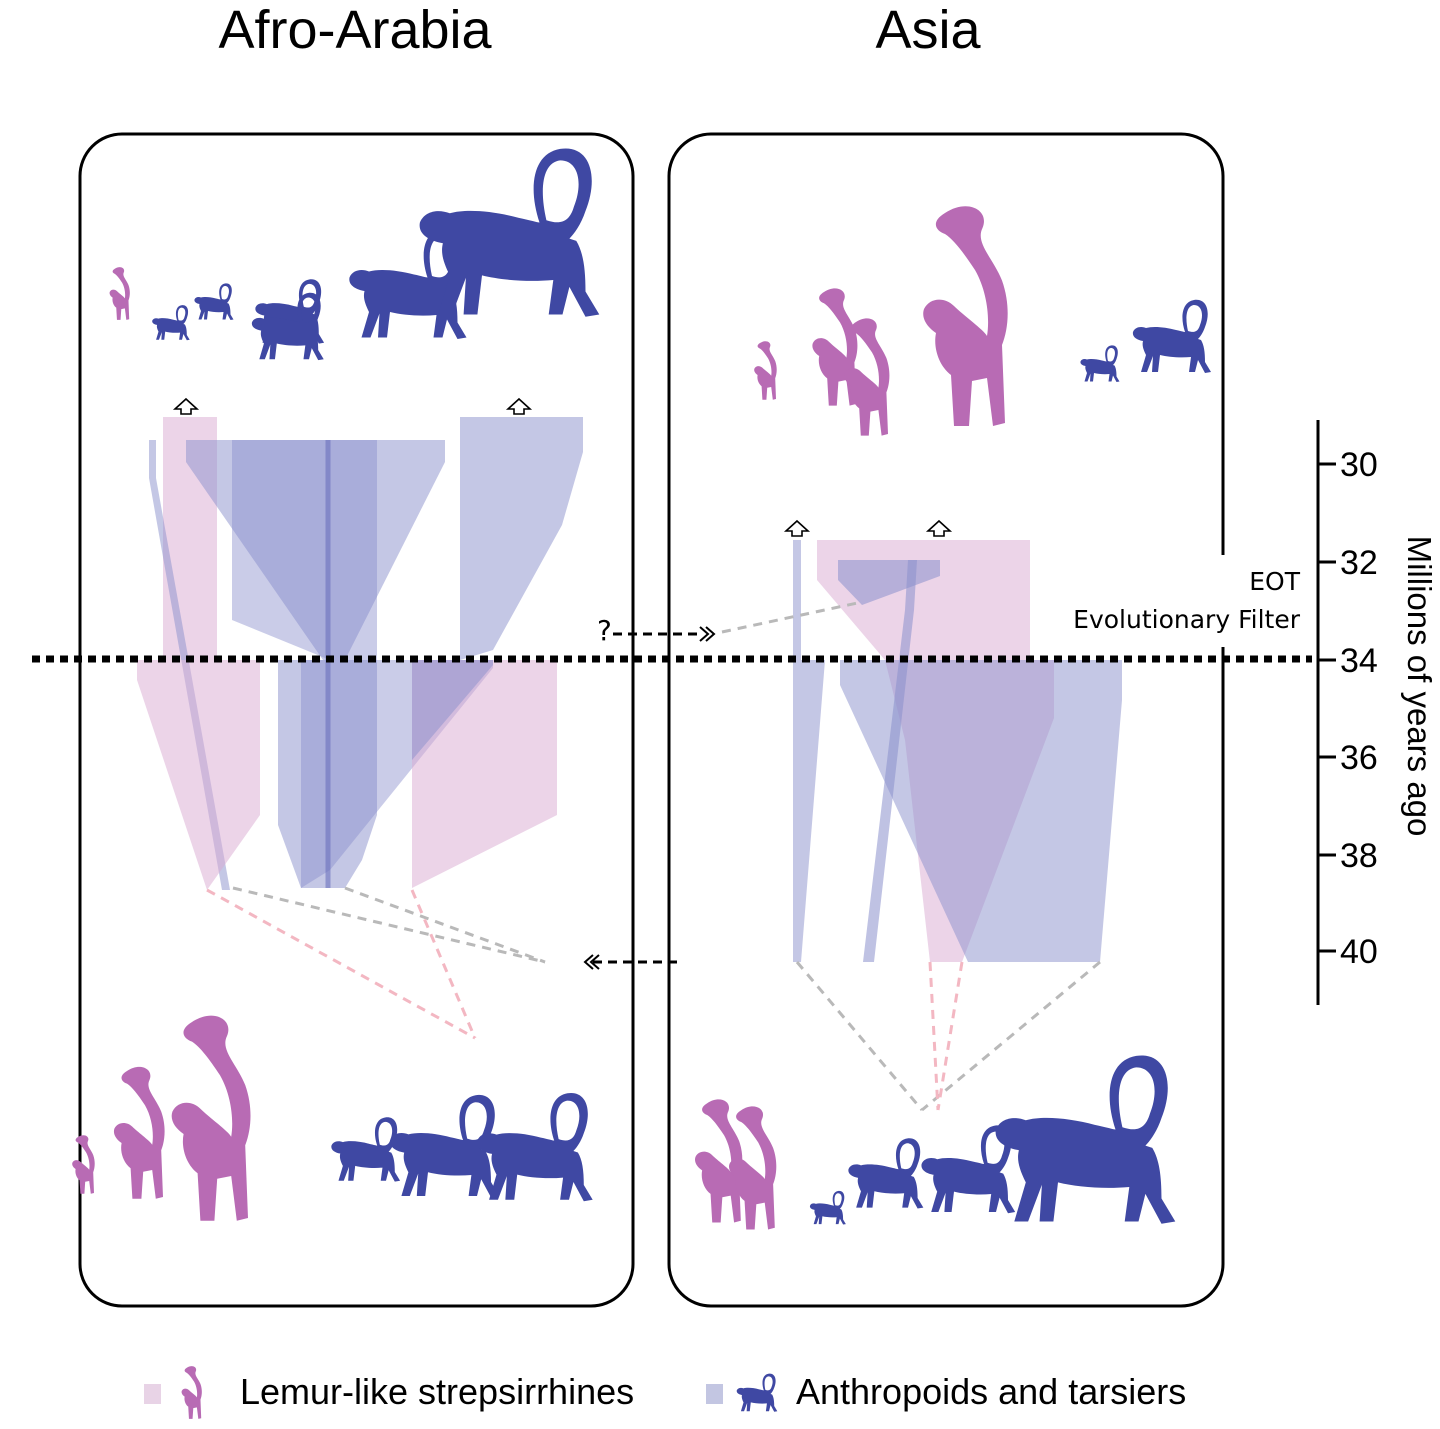 Image resolution: width=1440 pixels, height=1429 pixels. What do you see at coordinates (991, 1391) in the screenshot?
I see `legend-label-anthropoids: Anthropoids and tarsiers` at bounding box center [991, 1391].